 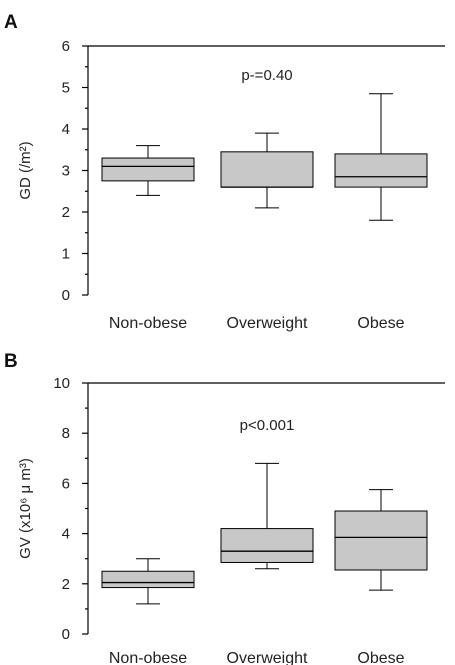 What do you see at coordinates (66, 88) in the screenshot?
I see `y-tick-label: 5` at bounding box center [66, 88].